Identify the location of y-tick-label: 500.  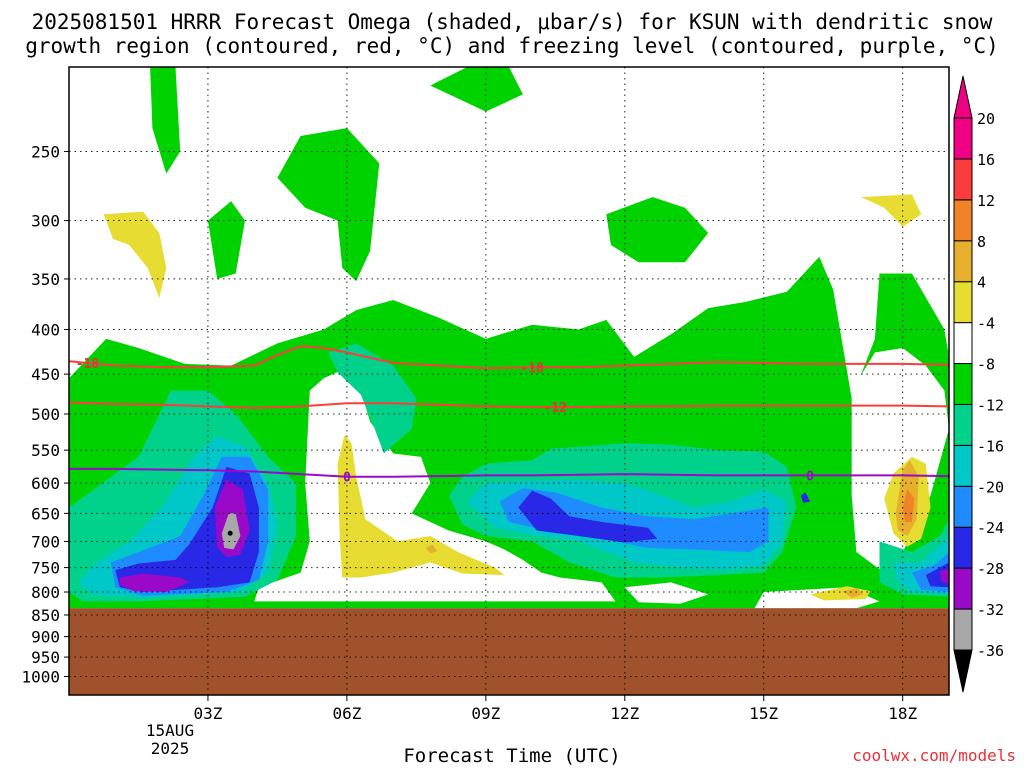
(45, 414).